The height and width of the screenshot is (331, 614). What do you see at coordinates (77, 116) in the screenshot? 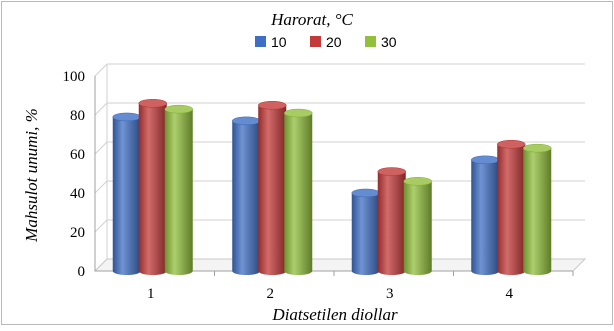
I see `y-tick-label: 80` at bounding box center [77, 116].